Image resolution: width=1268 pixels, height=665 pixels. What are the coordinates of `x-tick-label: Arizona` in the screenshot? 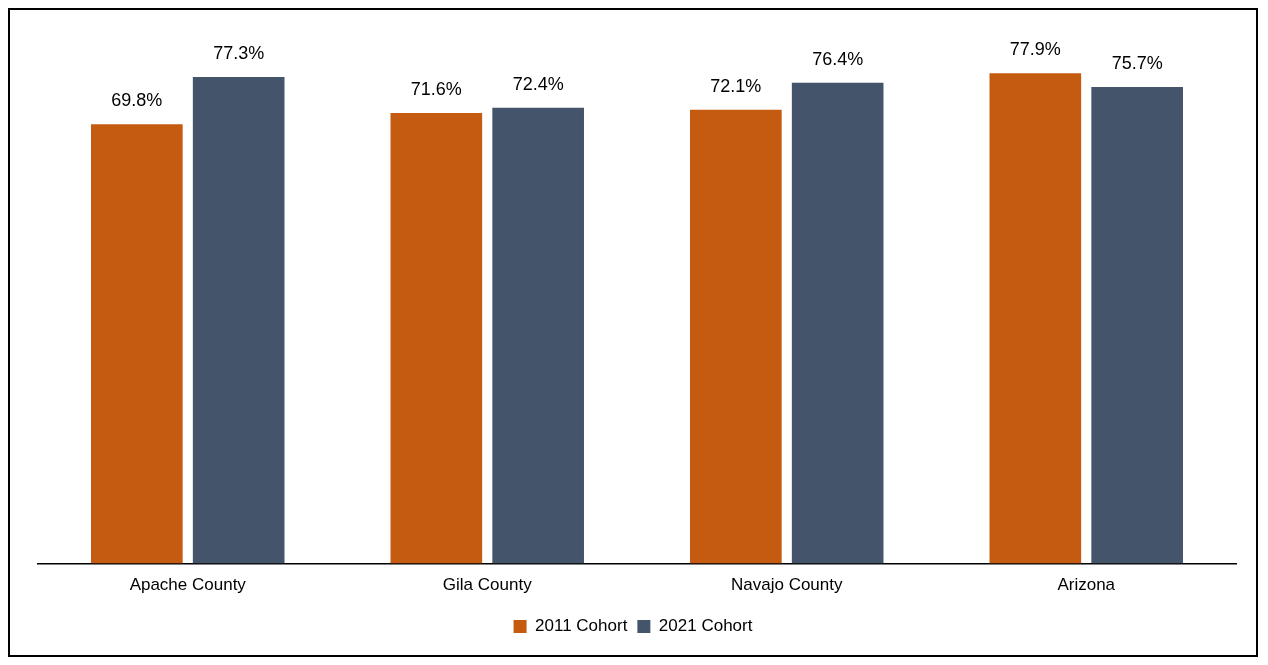 It's located at (1086, 585).